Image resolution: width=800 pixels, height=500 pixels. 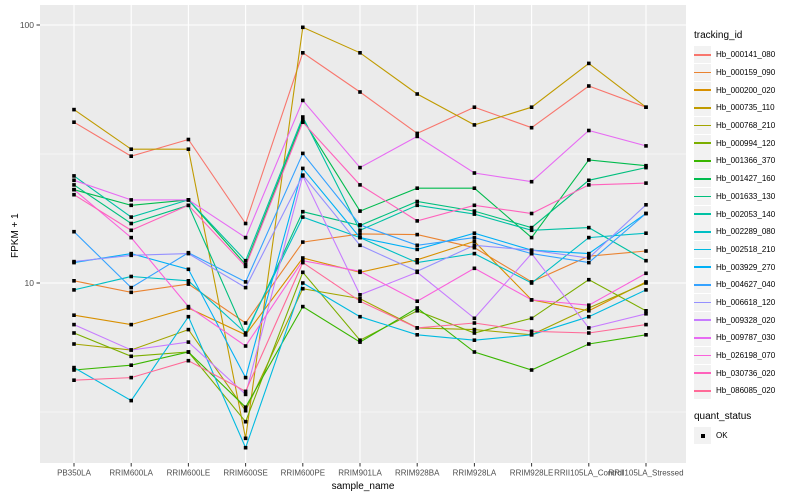 What do you see at coordinates (245, 473) in the screenshot?
I see `x-tick-label: RRIM600SE` at bounding box center [245, 473].